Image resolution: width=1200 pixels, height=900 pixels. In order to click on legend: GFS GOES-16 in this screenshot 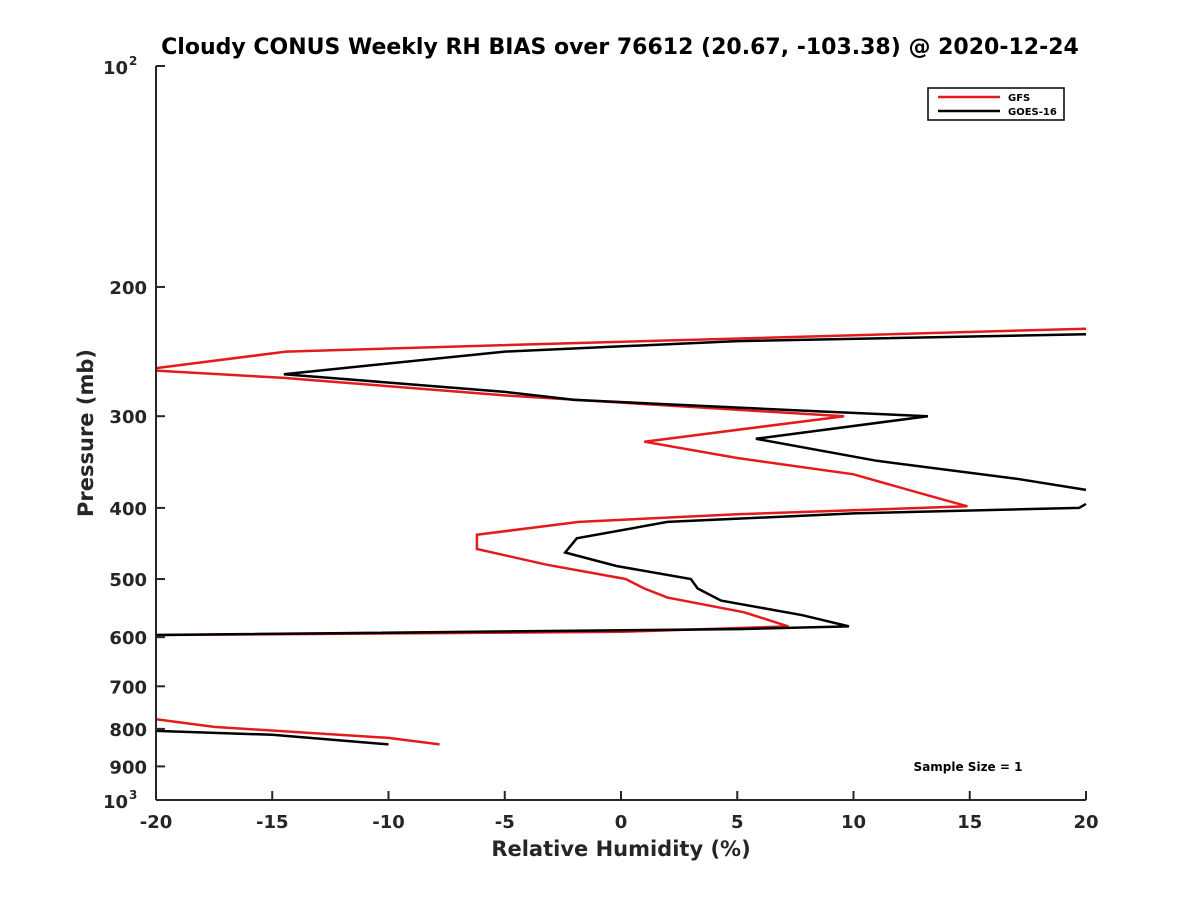, I will do `click(996, 104)`.